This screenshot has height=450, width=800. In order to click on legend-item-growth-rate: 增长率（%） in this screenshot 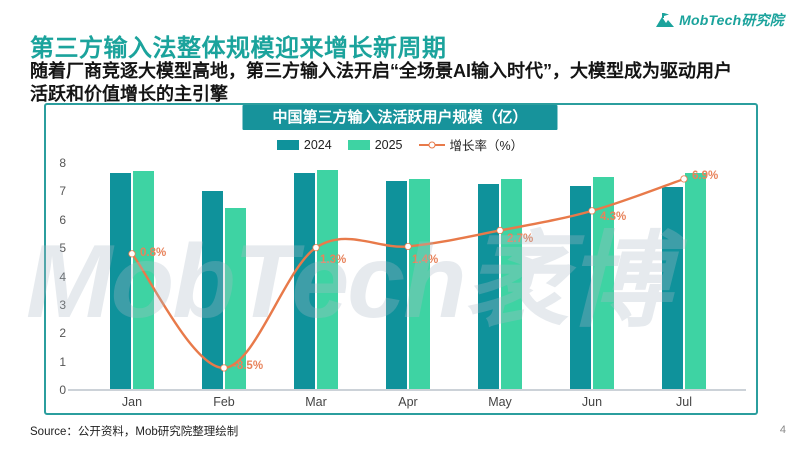, I will do `click(471, 144)`.